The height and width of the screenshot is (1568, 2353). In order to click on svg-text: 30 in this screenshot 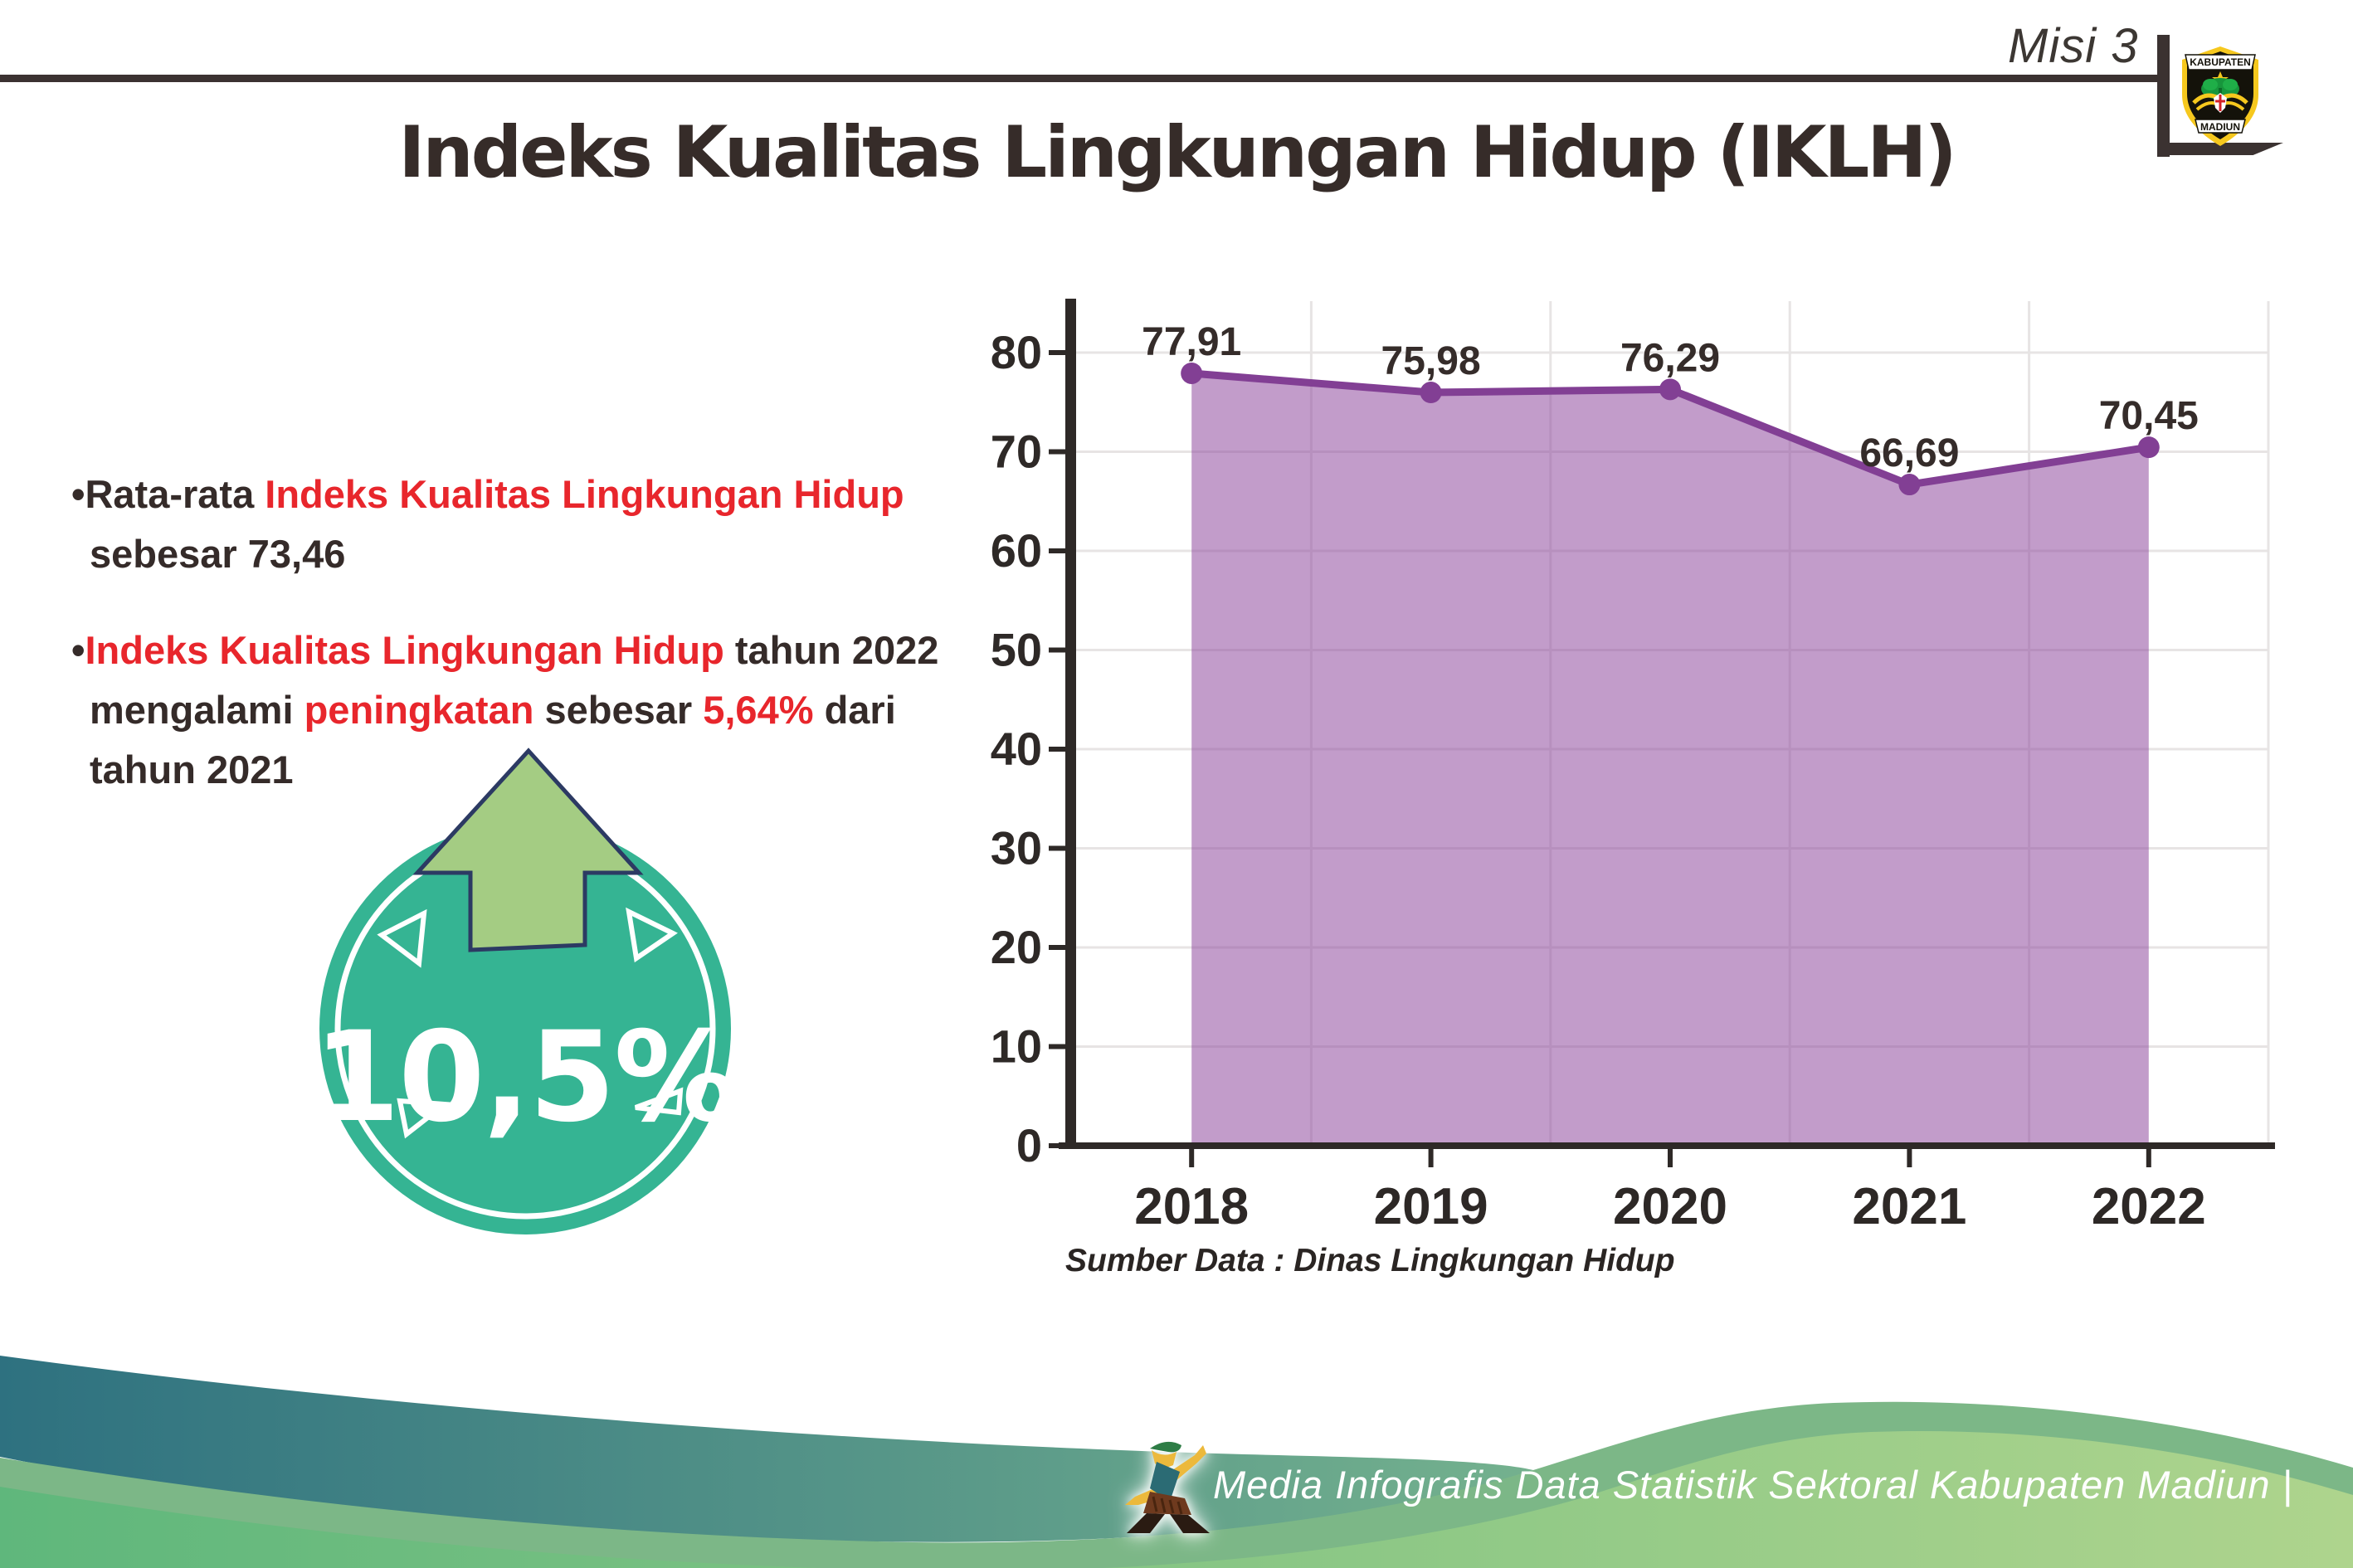, I will do `click(1016, 848)`.